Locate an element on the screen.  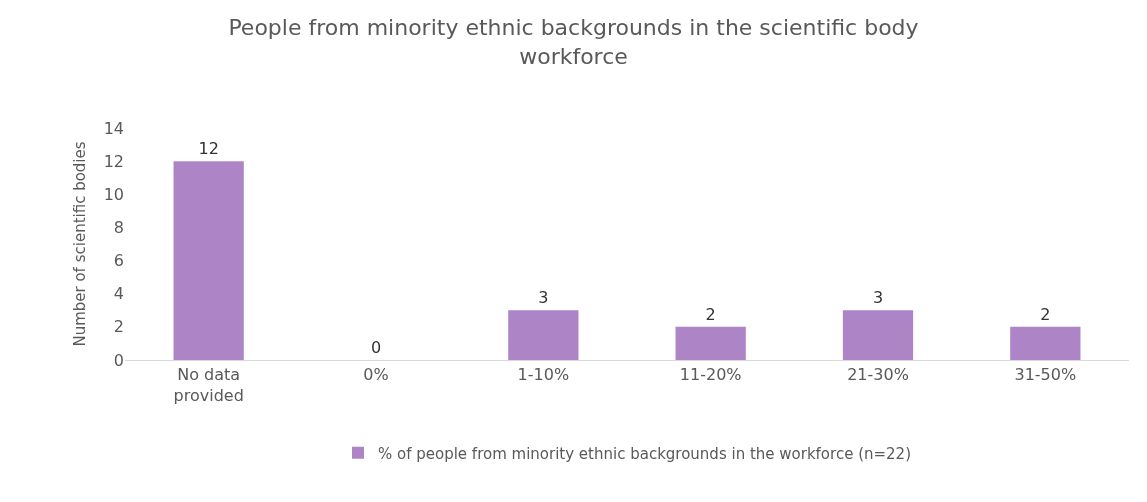
y-tick-label: 6 is located at coordinates (118, 261).